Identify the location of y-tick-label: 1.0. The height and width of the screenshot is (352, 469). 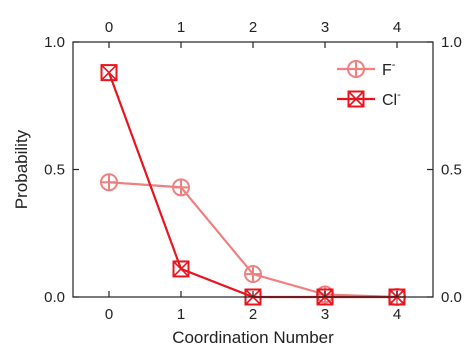
(54, 42).